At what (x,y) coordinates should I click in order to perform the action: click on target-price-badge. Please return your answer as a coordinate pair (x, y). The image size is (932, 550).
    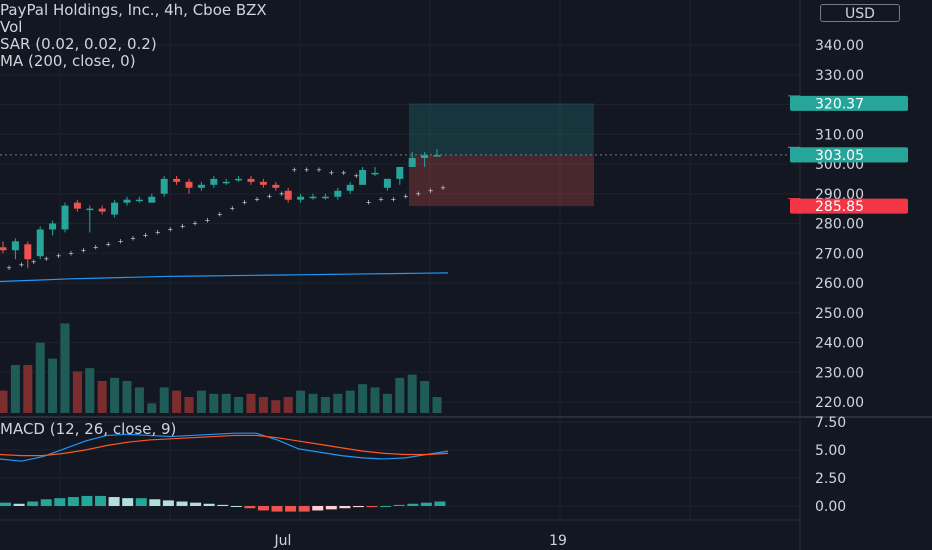
    Looking at the image, I should click on (849, 103).